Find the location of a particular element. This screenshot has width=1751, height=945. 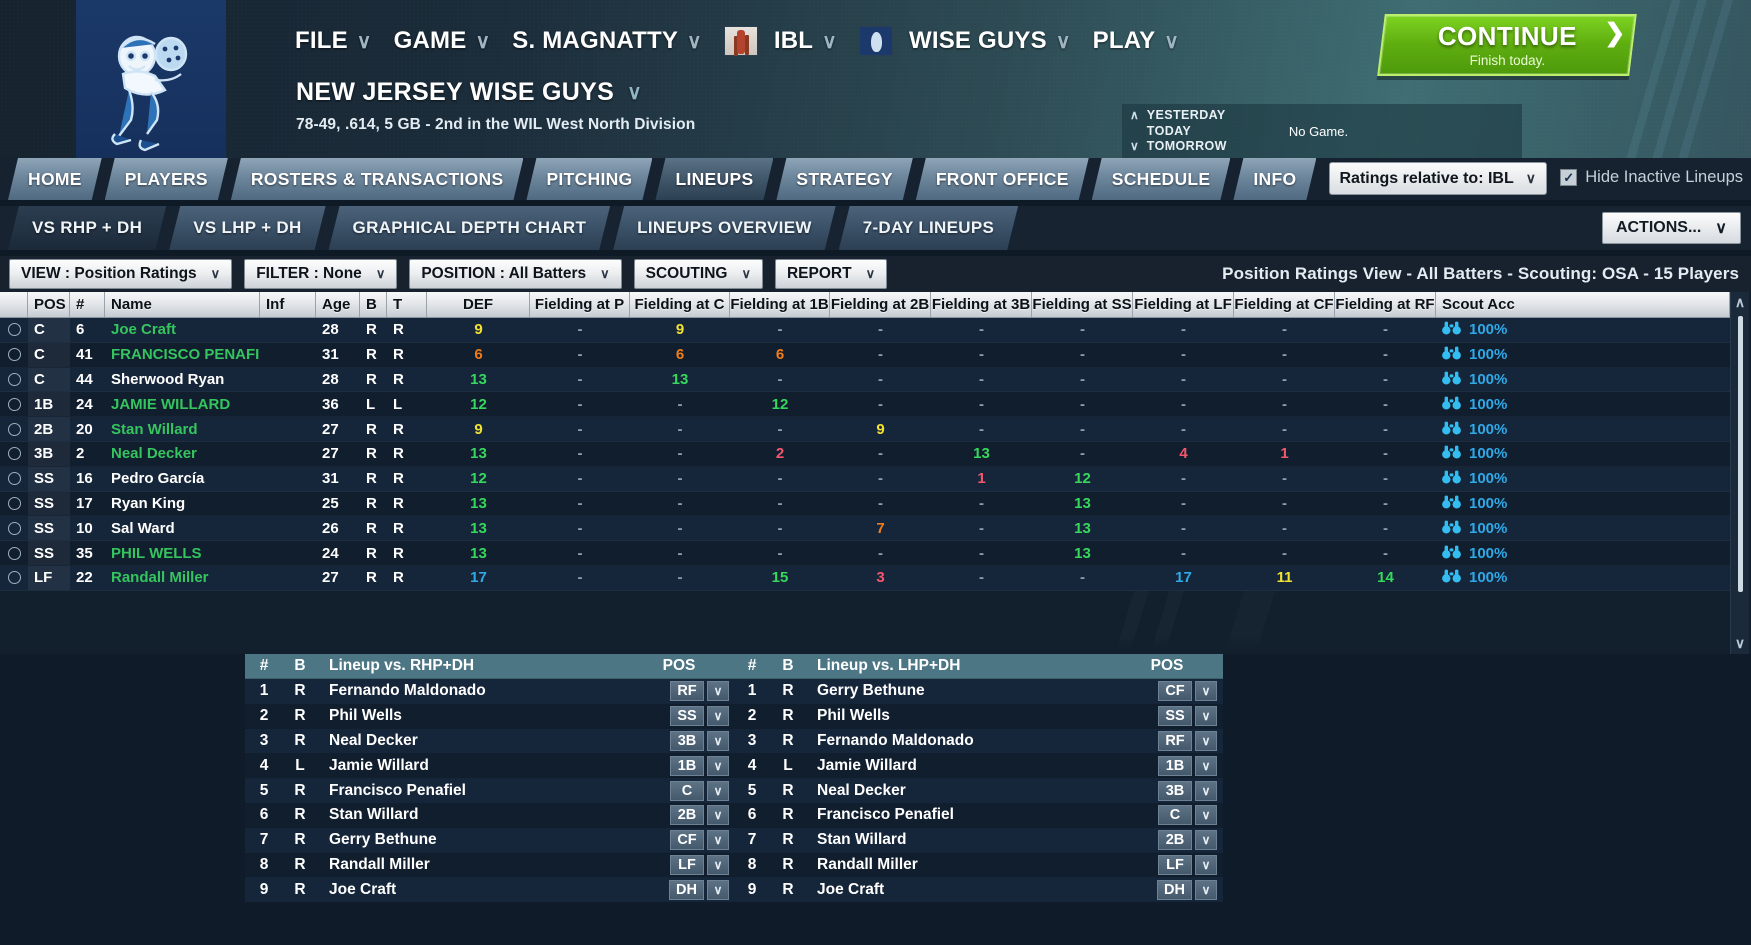

cell-name: PHIL WELLS is located at coordinates (156, 553).